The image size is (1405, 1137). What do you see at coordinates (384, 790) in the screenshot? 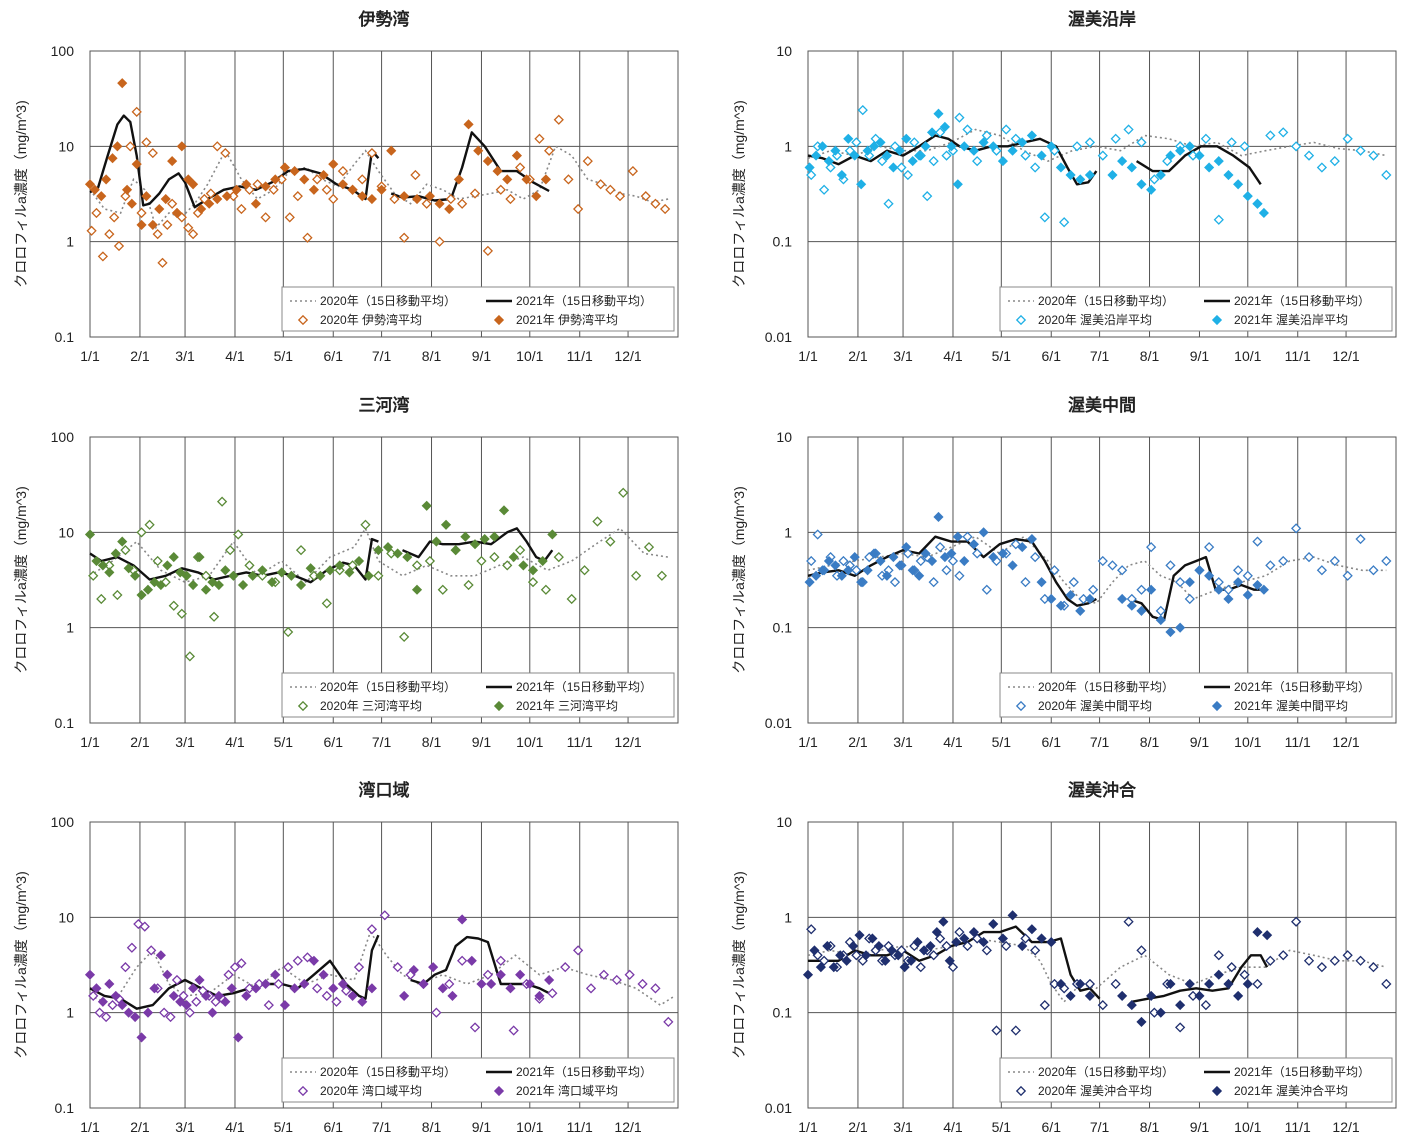
I see `chart-title: 湾口域` at bounding box center [384, 790].